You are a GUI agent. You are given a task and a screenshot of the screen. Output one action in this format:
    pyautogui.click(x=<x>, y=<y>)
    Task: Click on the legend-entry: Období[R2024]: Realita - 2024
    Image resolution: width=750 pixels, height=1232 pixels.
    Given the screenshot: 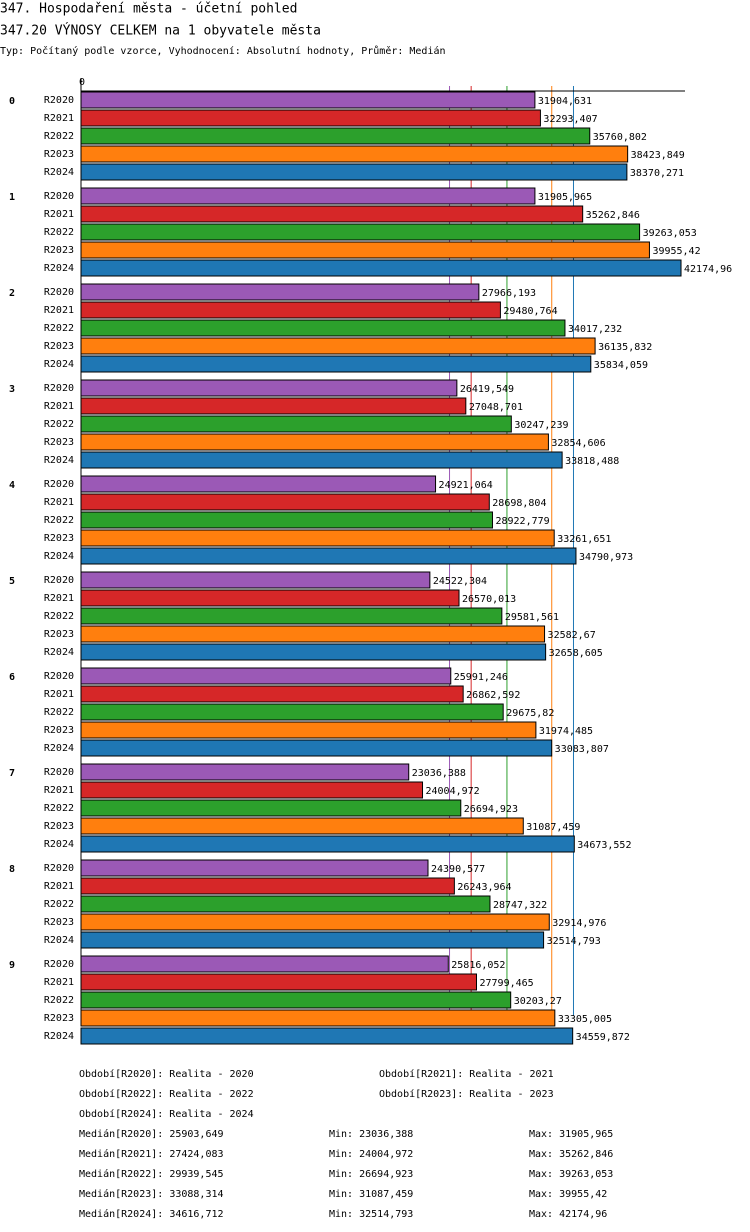 What is the action you would take?
    pyautogui.click(x=166, y=1114)
    